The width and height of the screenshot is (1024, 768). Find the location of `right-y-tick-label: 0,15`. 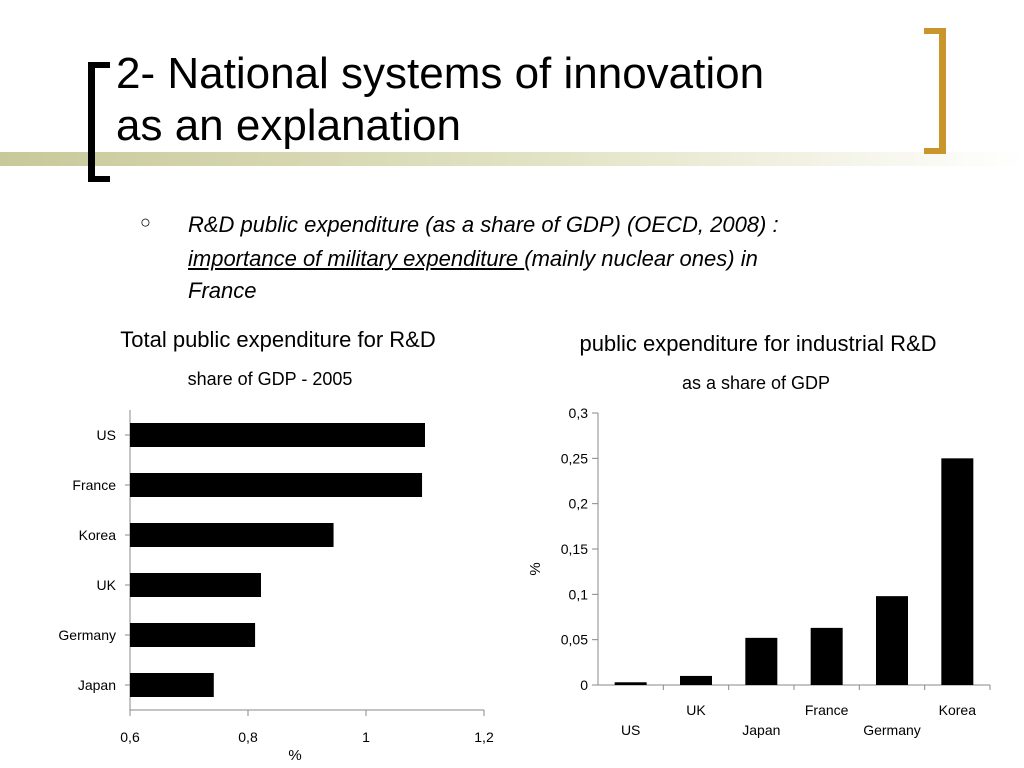

right-y-tick-label: 0,15 is located at coordinates (574, 549).